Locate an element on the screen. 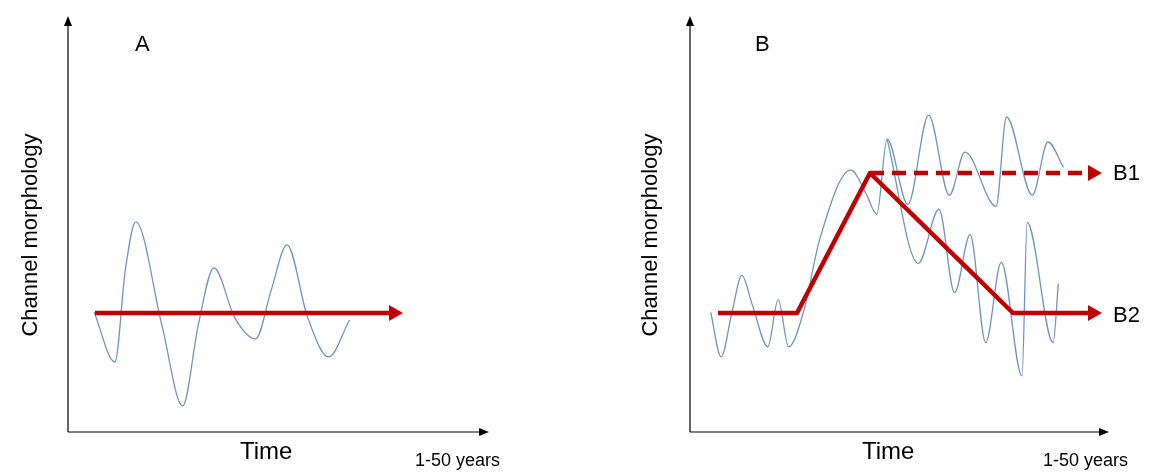 This screenshot has height=475, width=1163. text: B is located at coordinates (762, 43).